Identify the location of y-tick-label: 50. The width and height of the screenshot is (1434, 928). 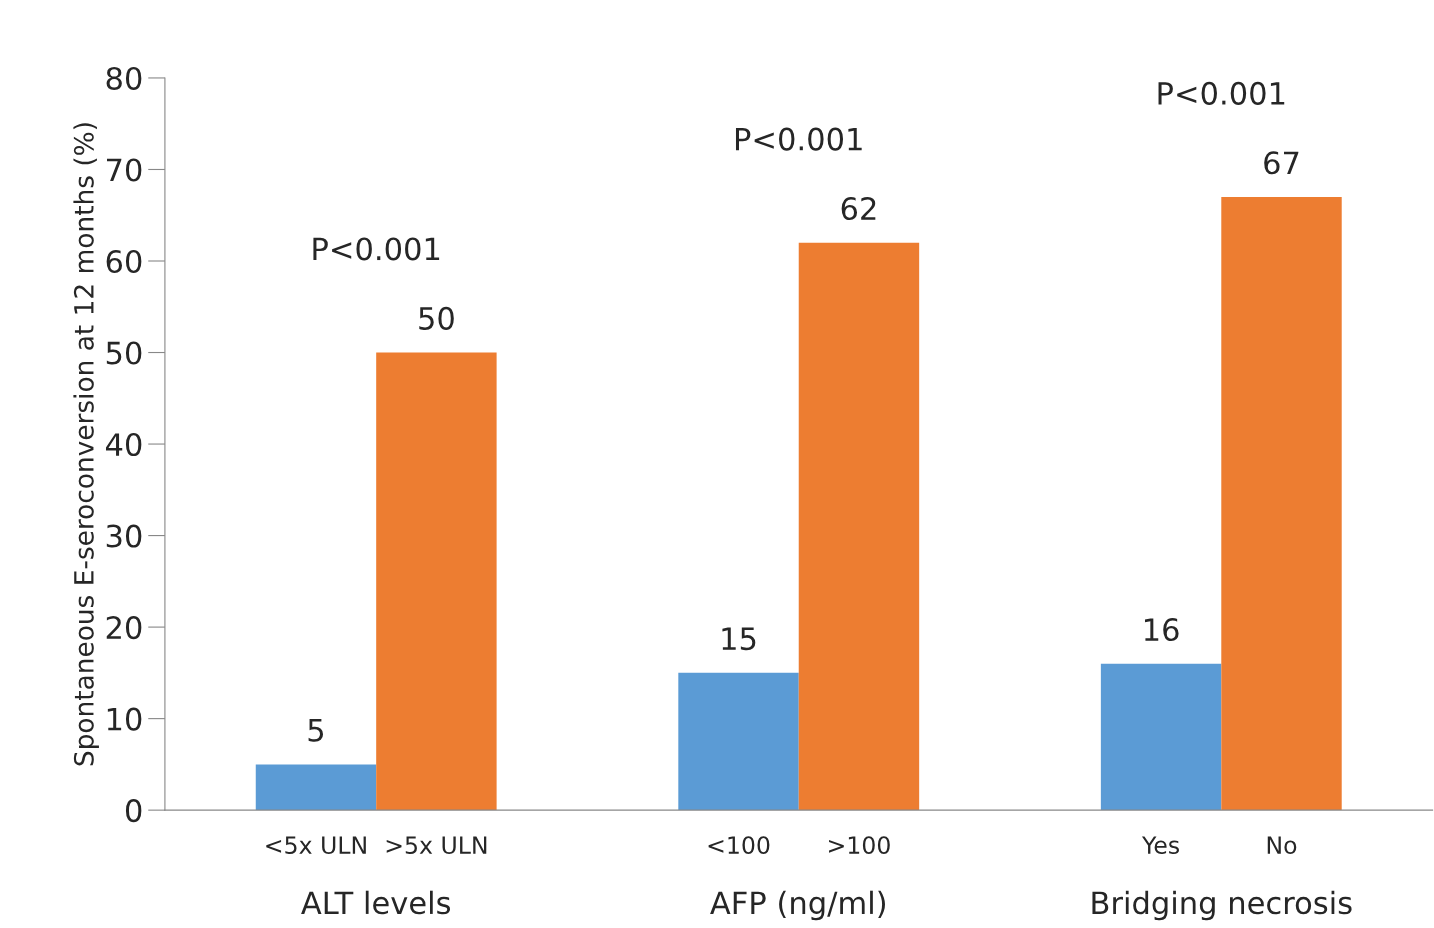
(124, 353).